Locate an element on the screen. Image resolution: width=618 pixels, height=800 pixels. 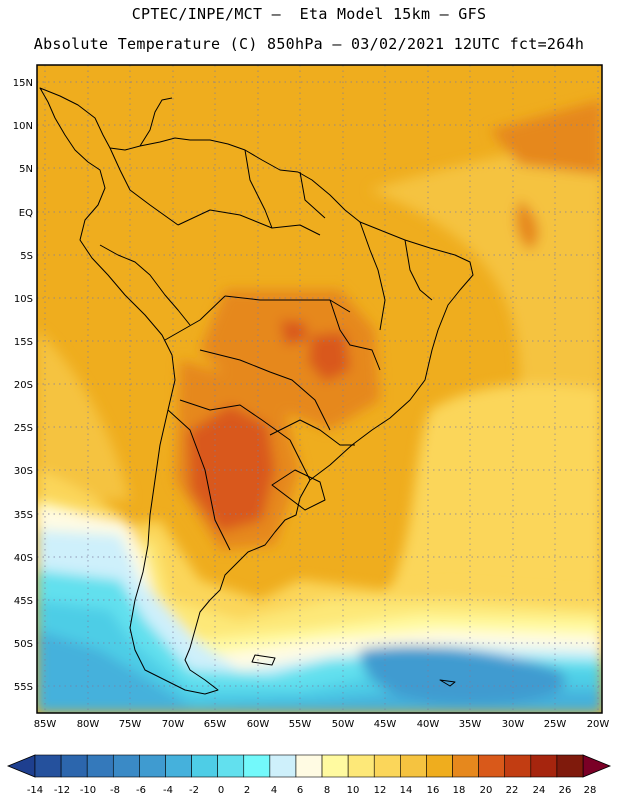
colorbar-label: 20 is located at coordinates (486, 790).